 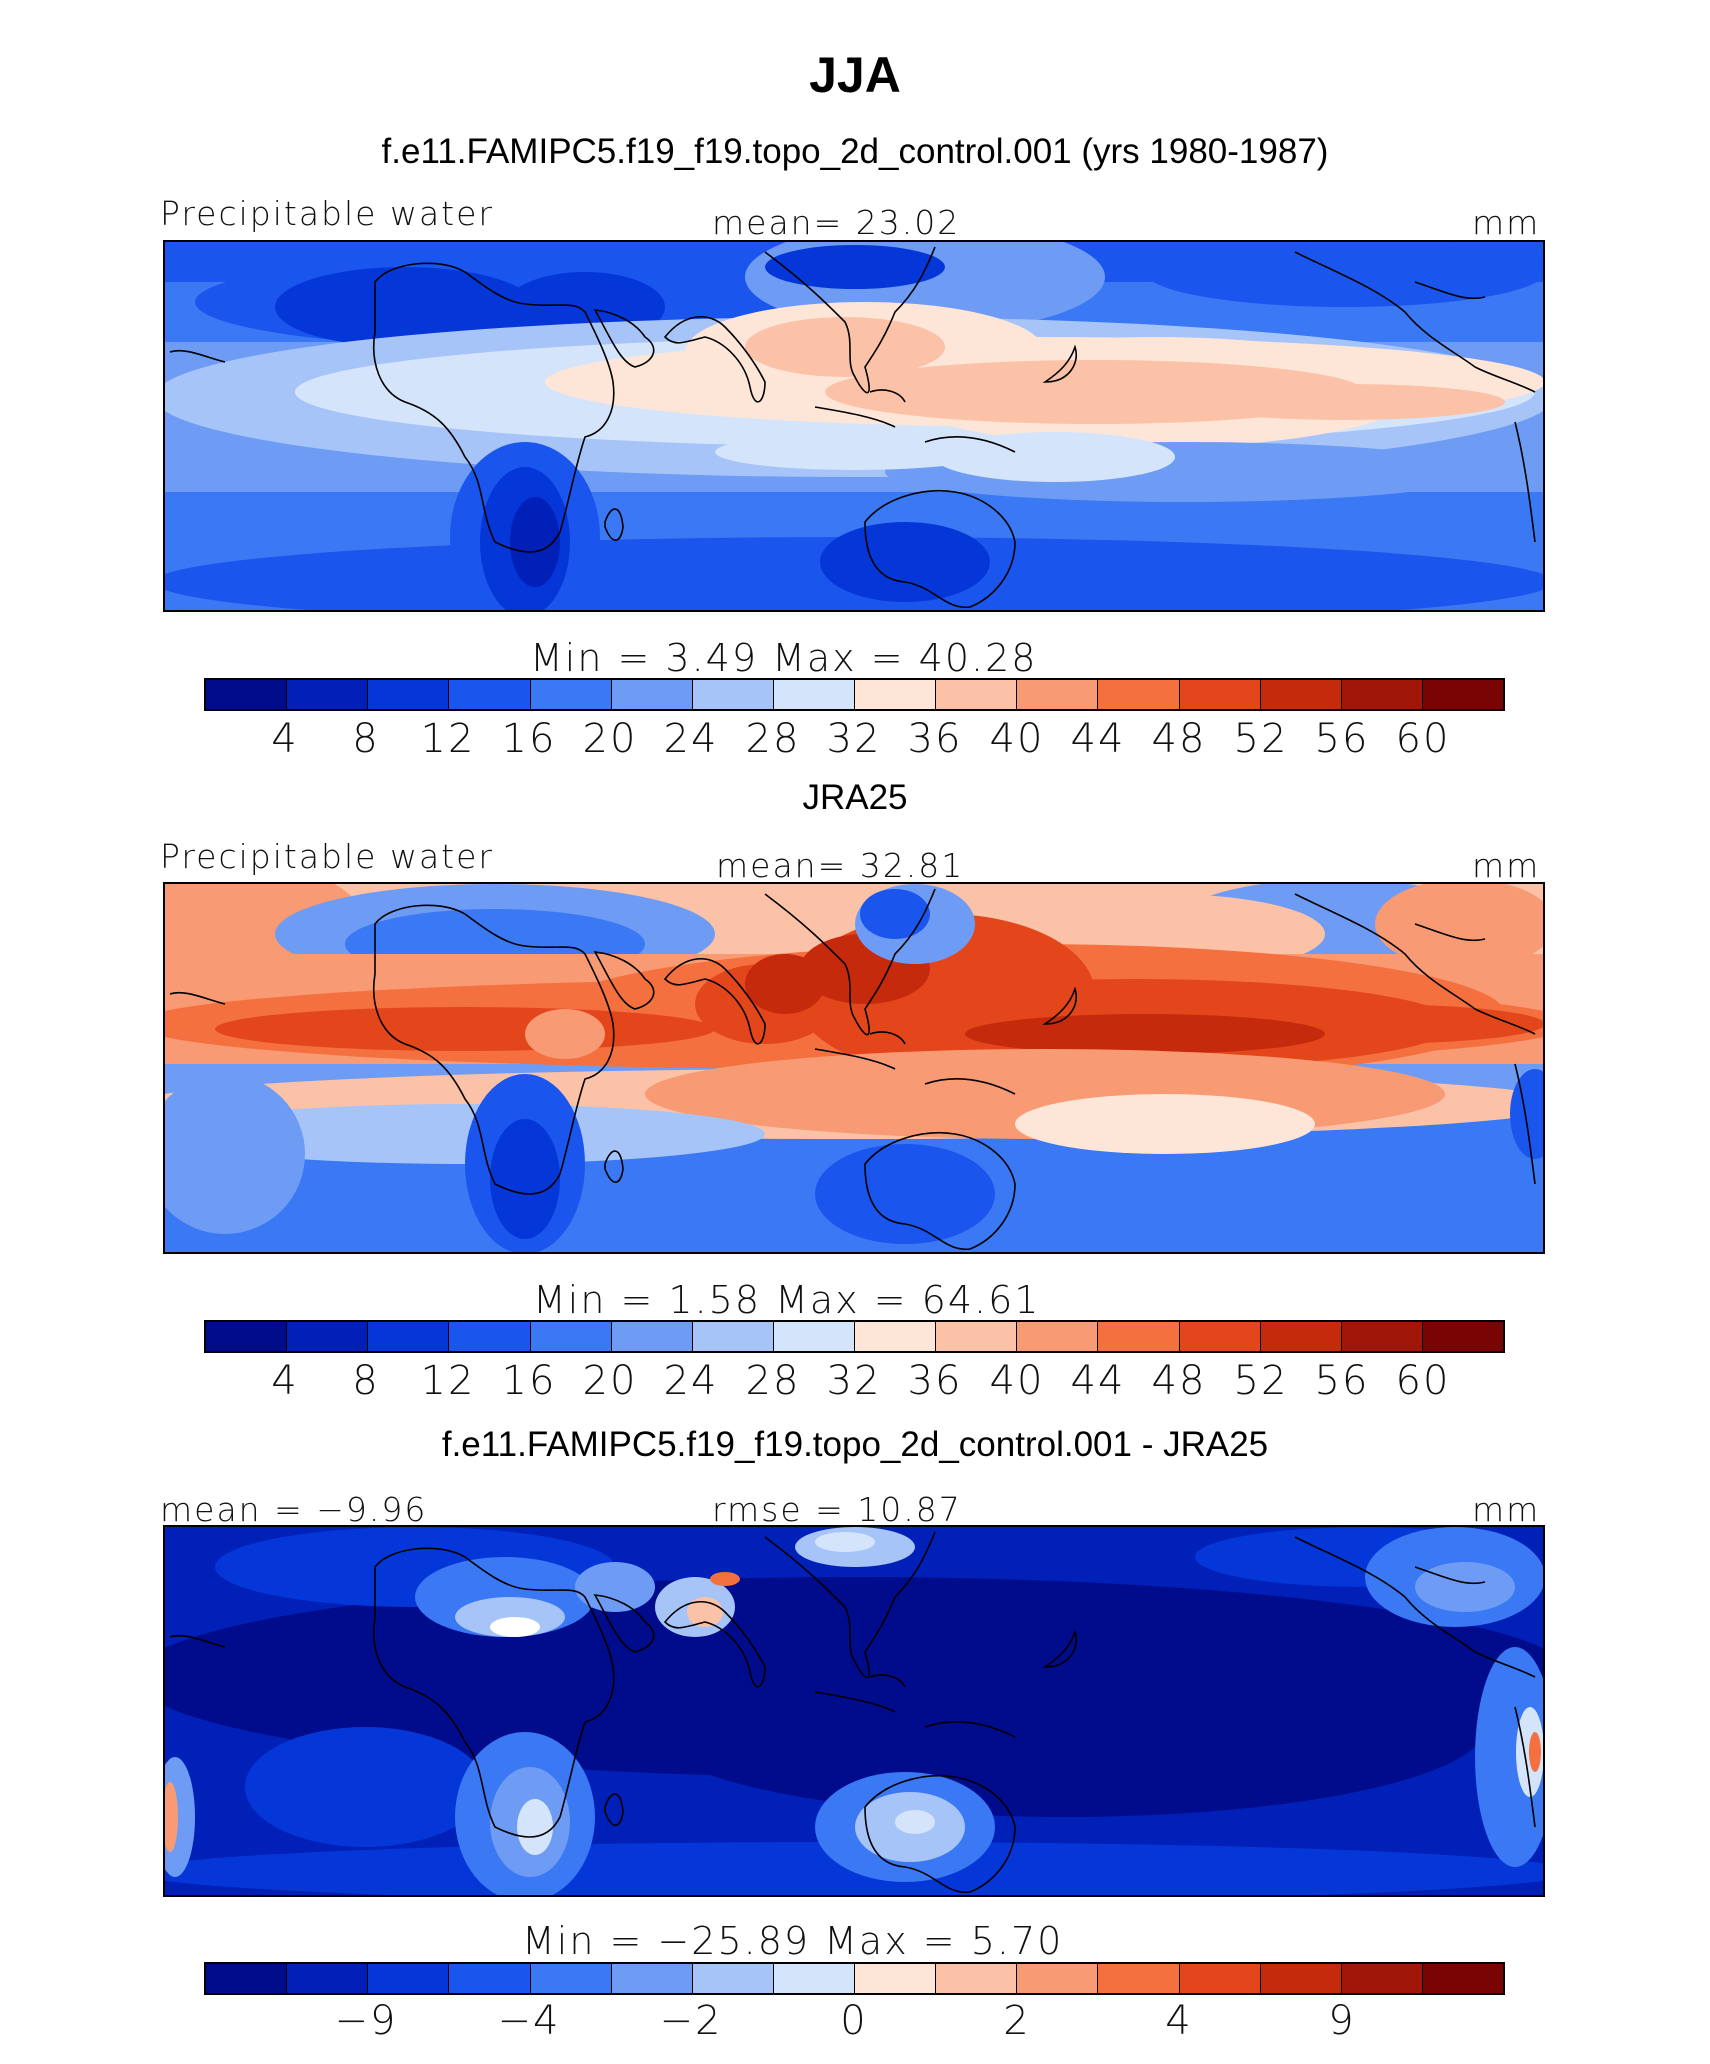 I want to click on colorbar-tick-label: 48, so click(x=1179, y=739).